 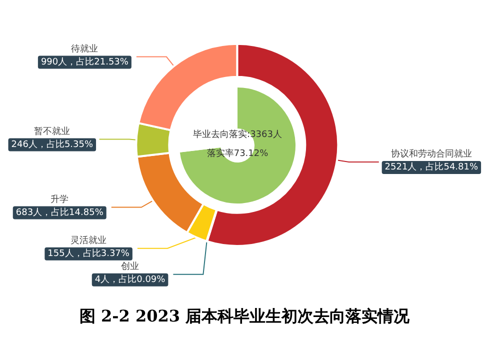 I want to click on slice-label: 创业, so click(x=130, y=266).